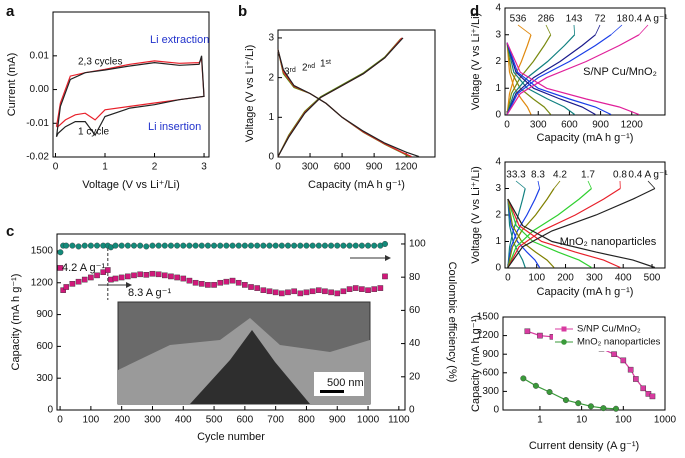  What do you see at coordinates (40, 55) in the screenshot?
I see `y-tick-label: 0.01` at bounding box center [40, 55].